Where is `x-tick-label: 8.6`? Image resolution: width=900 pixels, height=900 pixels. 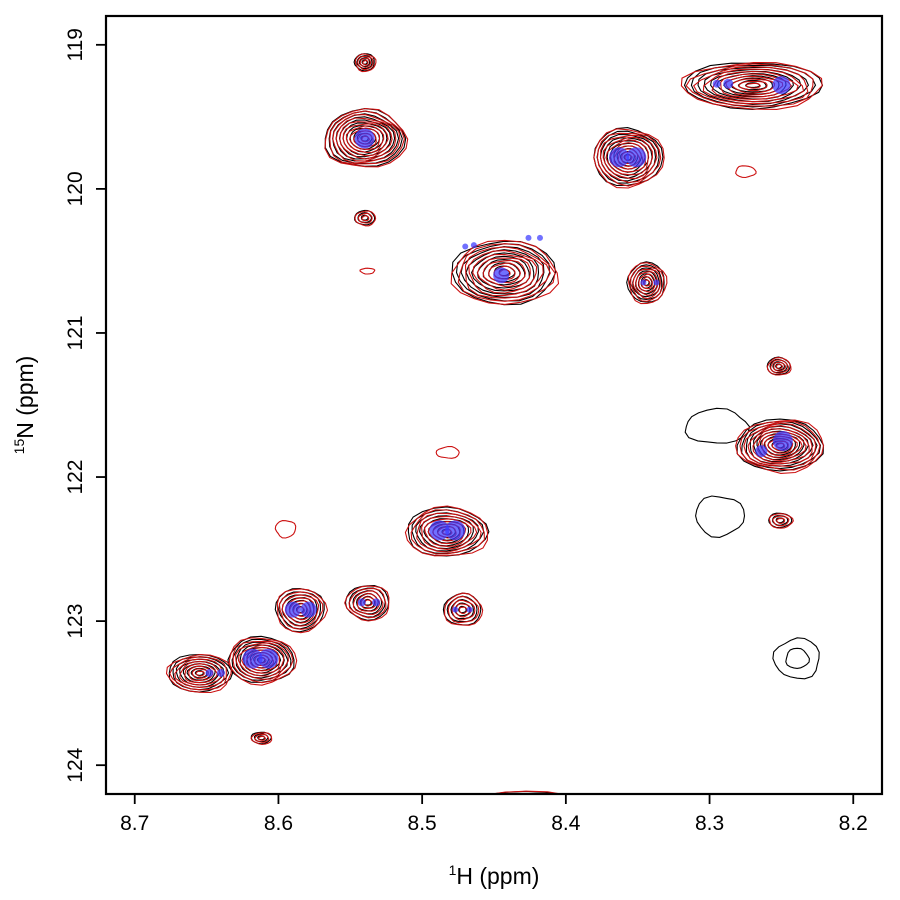
x-tick-label: 8.6 is located at coordinates (278, 823).